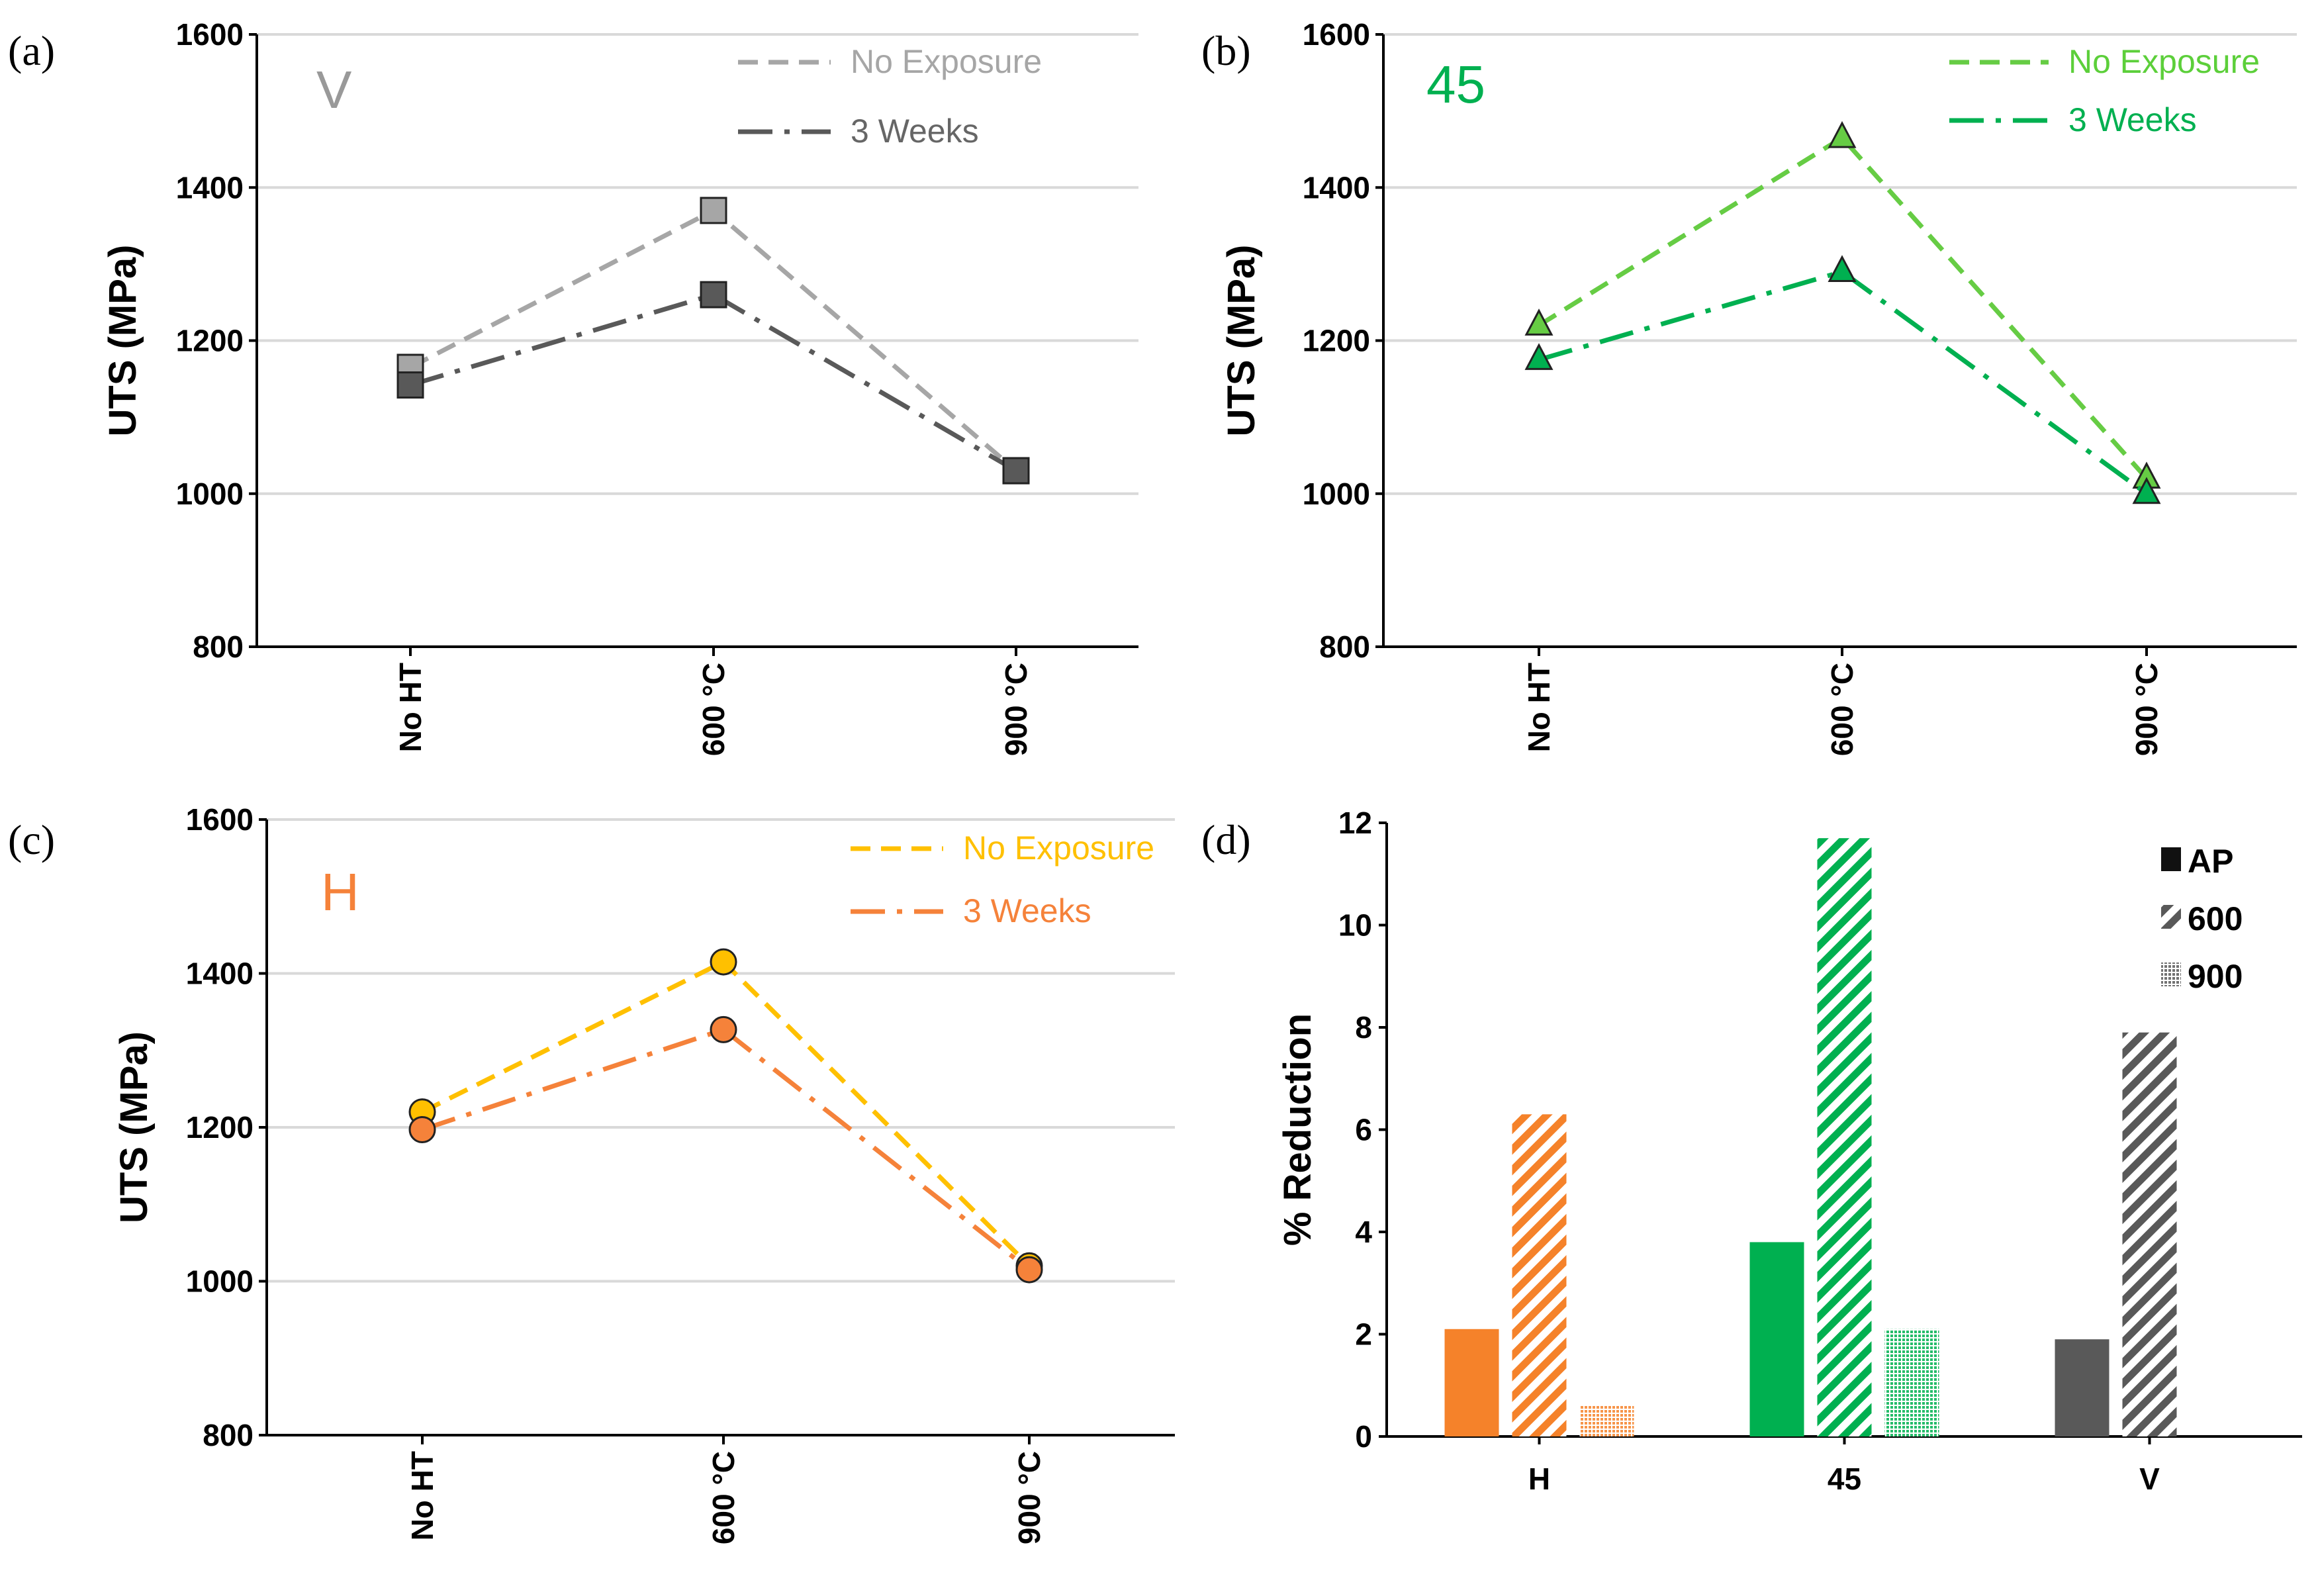  What do you see at coordinates (1363, 1232) in the screenshot?
I see `y-tick-label: 4` at bounding box center [1363, 1232].